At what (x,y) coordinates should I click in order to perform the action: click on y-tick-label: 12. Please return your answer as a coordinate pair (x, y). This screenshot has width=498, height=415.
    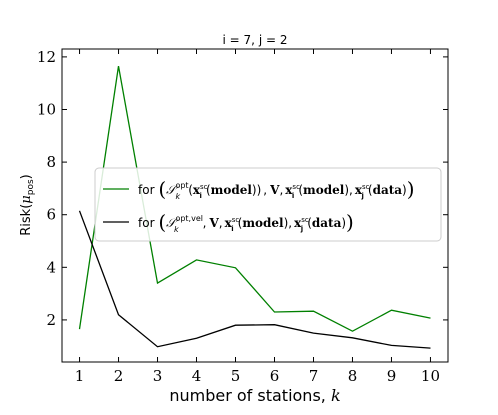
    Looking at the image, I should click on (46, 57).